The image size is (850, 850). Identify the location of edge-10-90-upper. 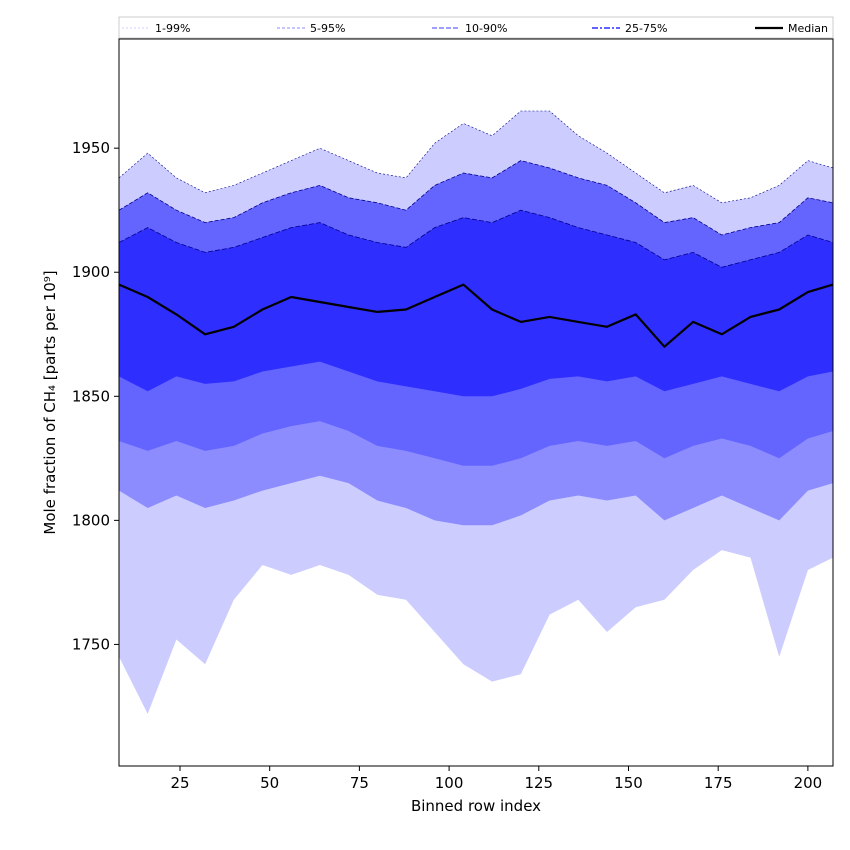
(476, 198).